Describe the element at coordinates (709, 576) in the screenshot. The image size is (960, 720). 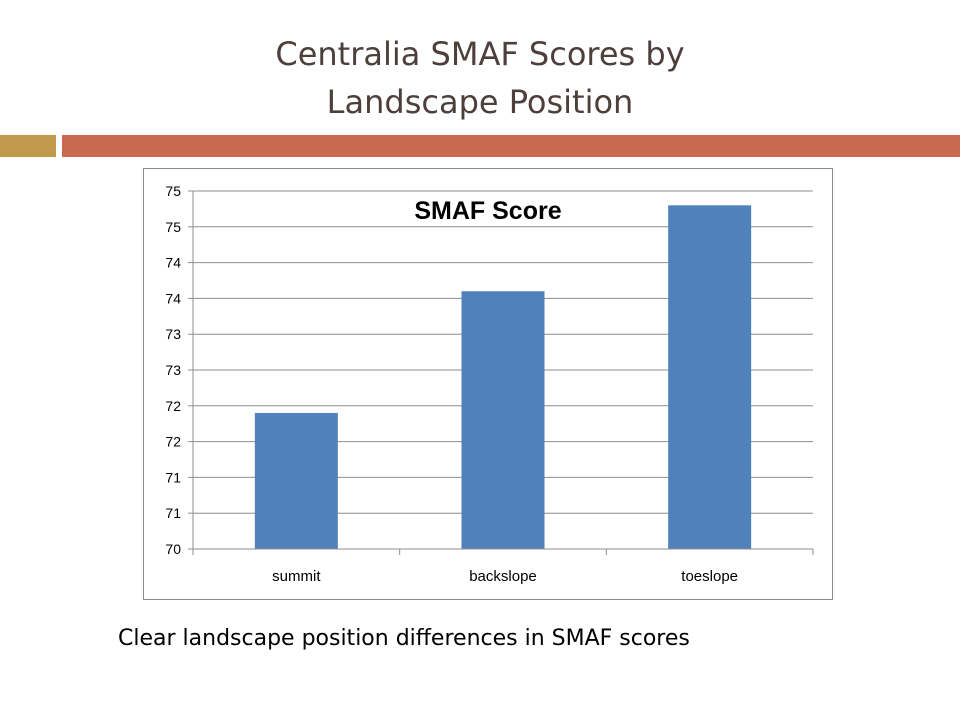
I see `x-tick-label: toeslope` at that location.